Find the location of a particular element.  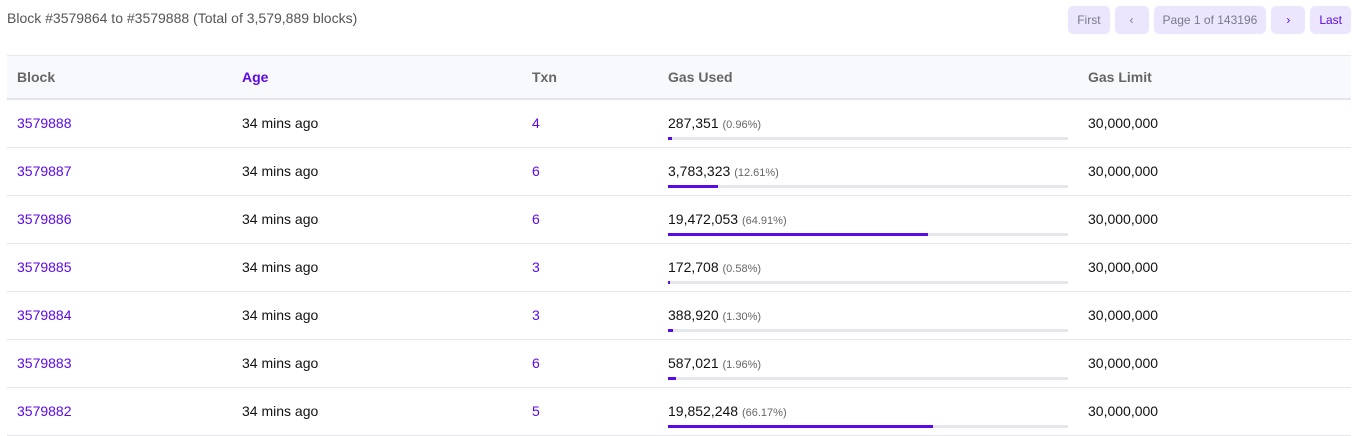

col-block: Block is located at coordinates (124, 77).